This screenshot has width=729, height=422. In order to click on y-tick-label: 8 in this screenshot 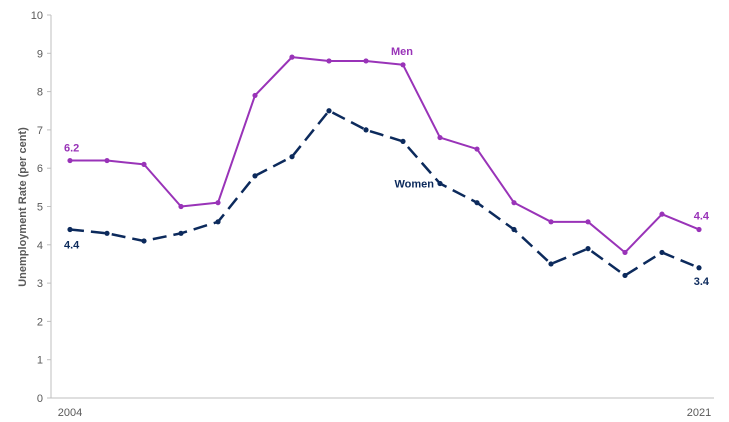, I will do `click(40, 93)`.